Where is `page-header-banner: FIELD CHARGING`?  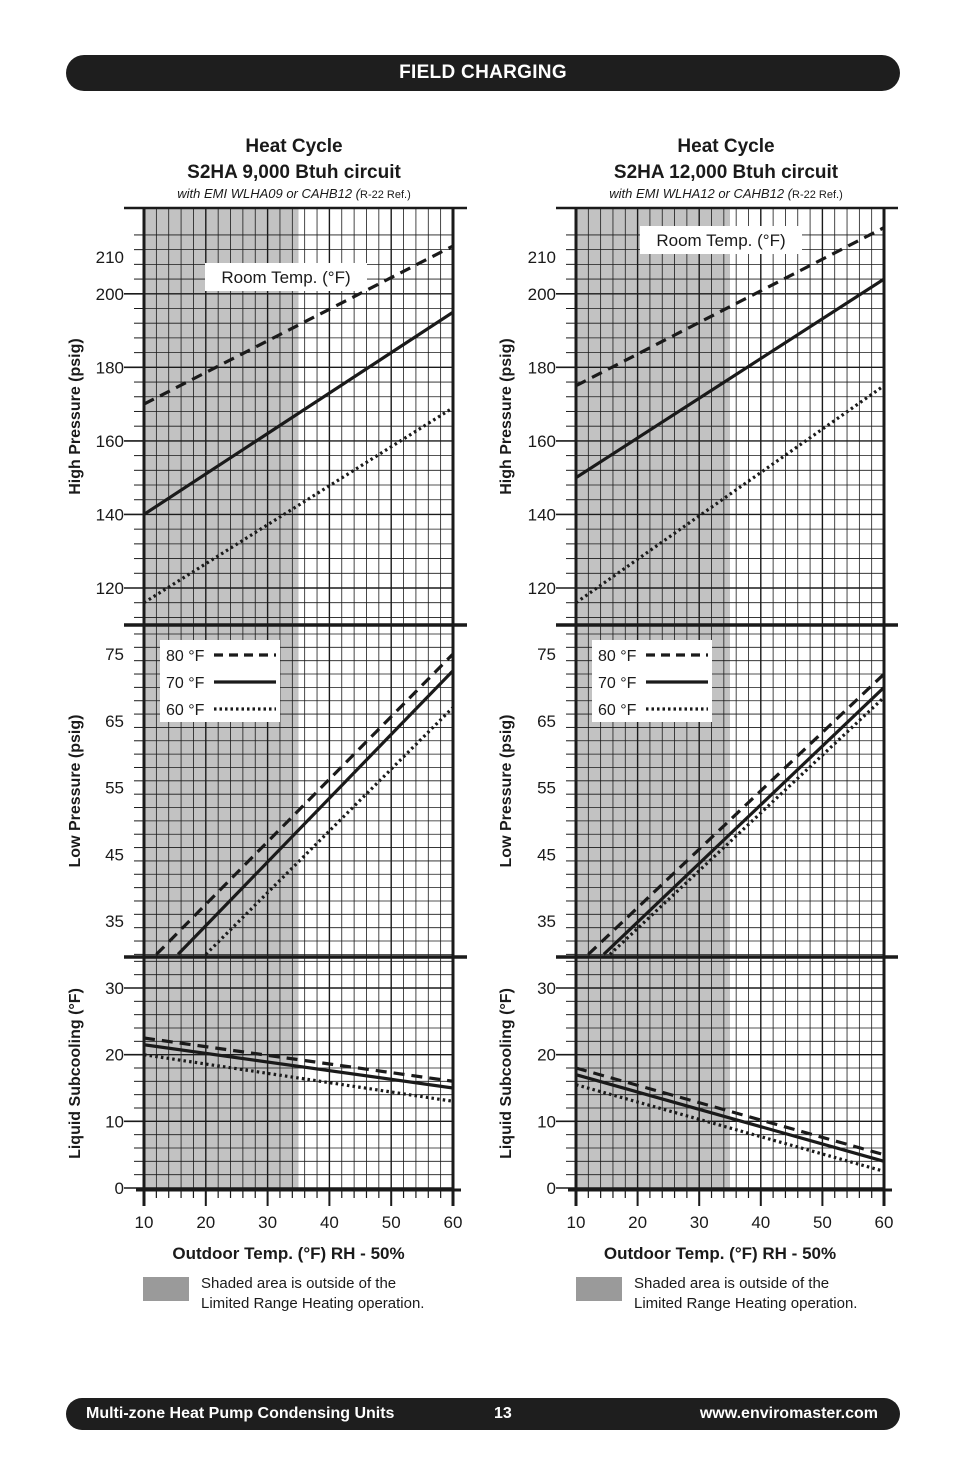
page-header-banner: FIELD CHARGING is located at coordinates (483, 73).